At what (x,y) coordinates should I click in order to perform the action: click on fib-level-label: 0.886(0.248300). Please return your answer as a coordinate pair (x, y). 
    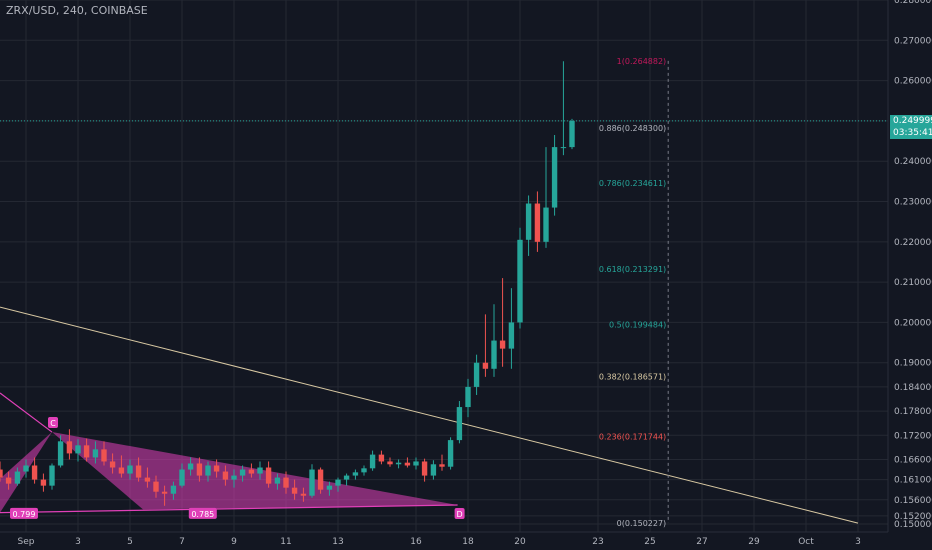
    Looking at the image, I should click on (632, 128).